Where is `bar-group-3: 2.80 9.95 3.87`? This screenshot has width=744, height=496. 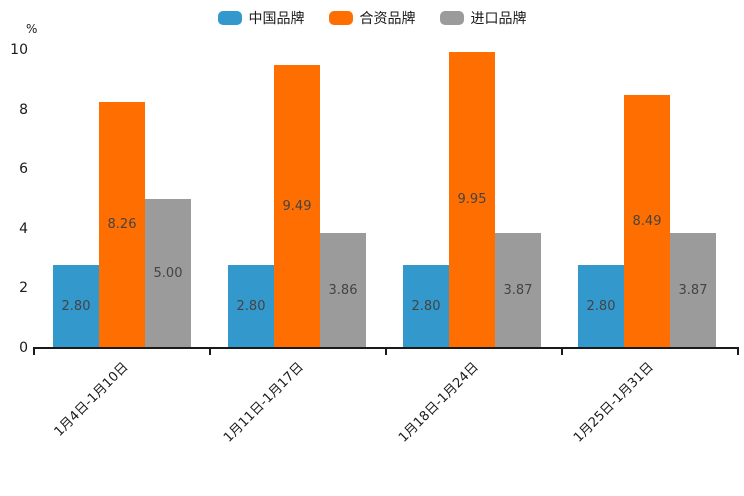 bar-group-3: 2.80 9.95 3.87 is located at coordinates (472, 199).